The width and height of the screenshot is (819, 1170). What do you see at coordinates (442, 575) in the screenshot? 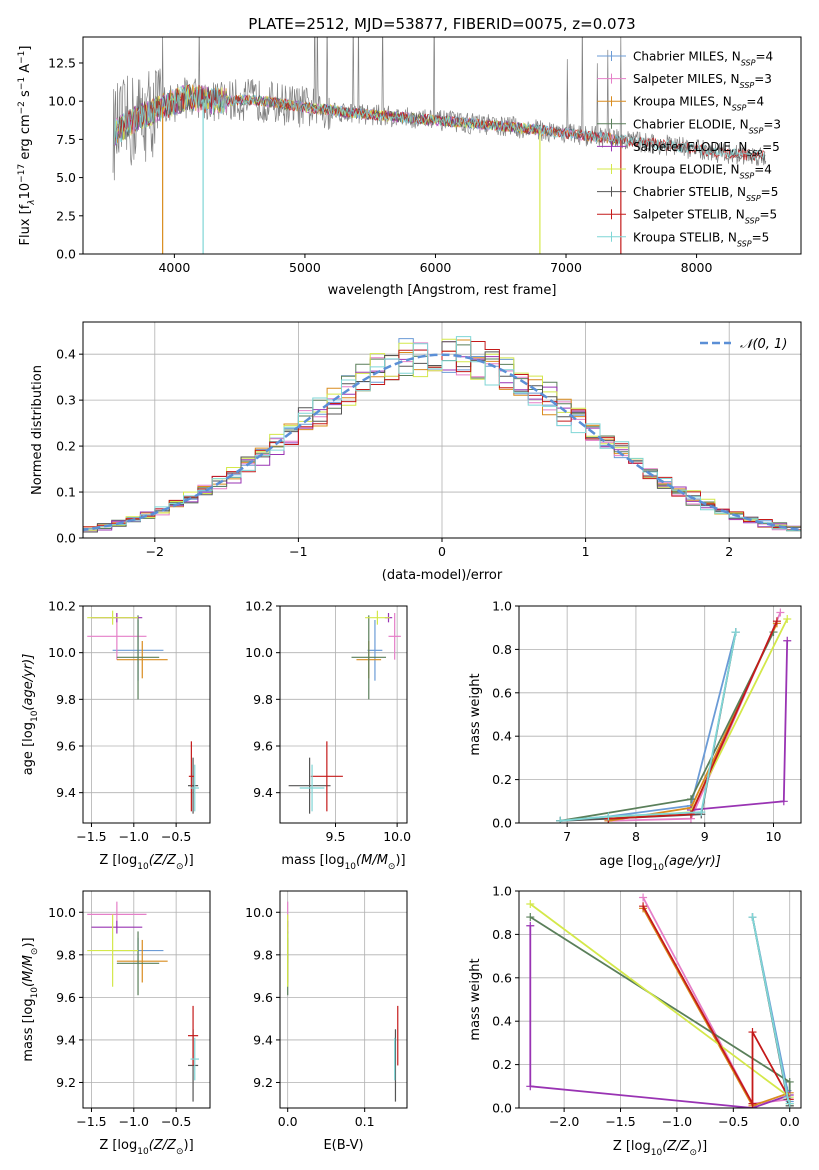
I see `x-axis-label: (data-model)/error` at bounding box center [442, 575].